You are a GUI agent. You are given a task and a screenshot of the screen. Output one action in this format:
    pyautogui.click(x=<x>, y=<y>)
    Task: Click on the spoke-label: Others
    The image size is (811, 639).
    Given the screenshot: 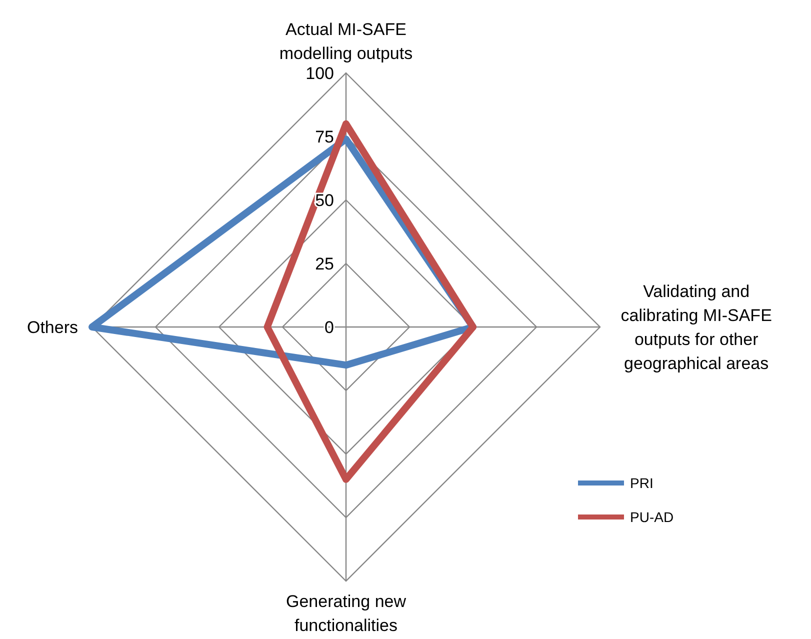 What is the action you would take?
    pyautogui.click(x=52, y=327)
    